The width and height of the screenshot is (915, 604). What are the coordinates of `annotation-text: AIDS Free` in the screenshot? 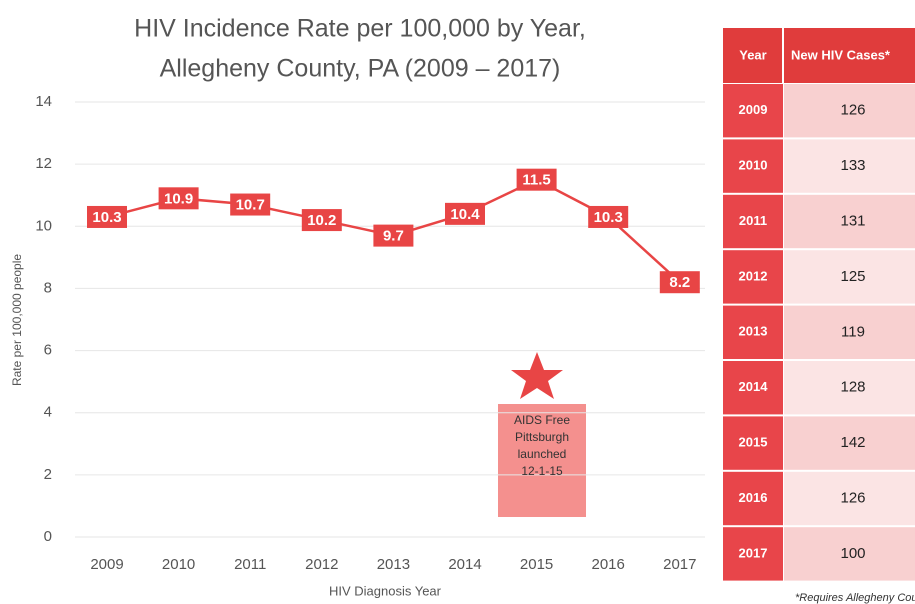 It's located at (542, 420).